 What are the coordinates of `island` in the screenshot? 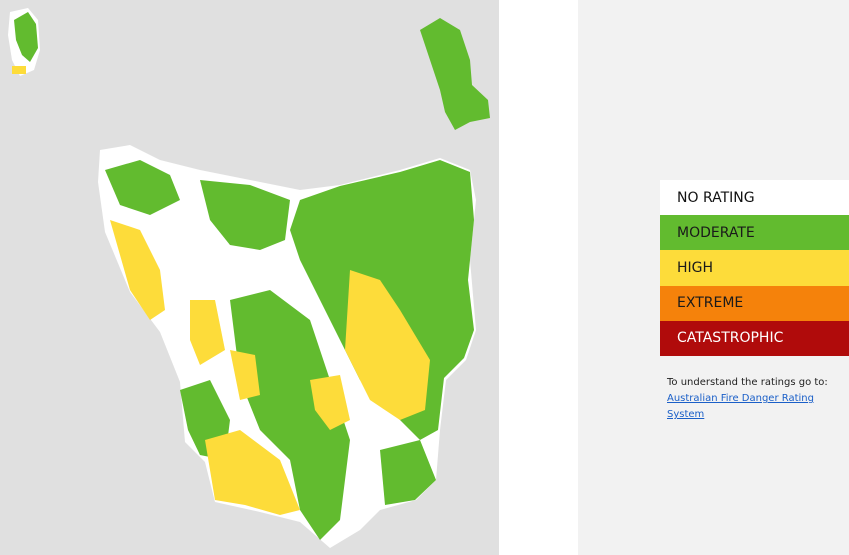 It's located at (455, 74).